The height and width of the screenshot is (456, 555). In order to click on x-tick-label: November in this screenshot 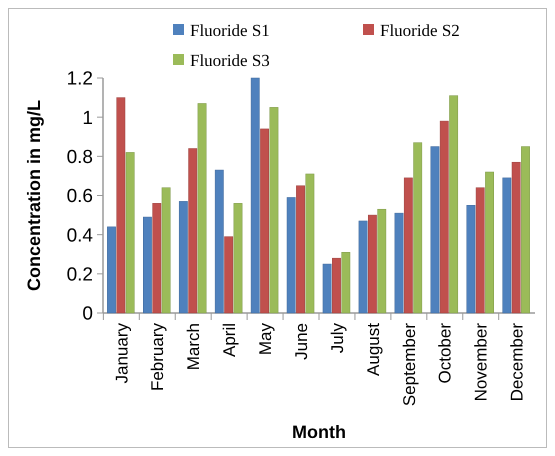, I will do `click(481, 362)`.